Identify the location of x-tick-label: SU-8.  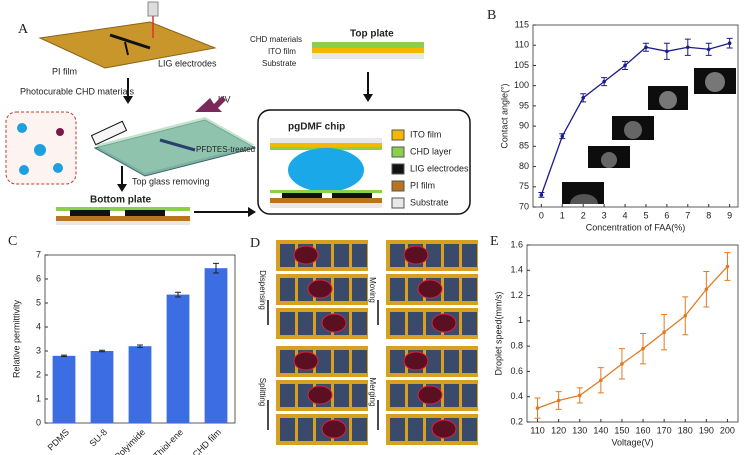
(99, 438).